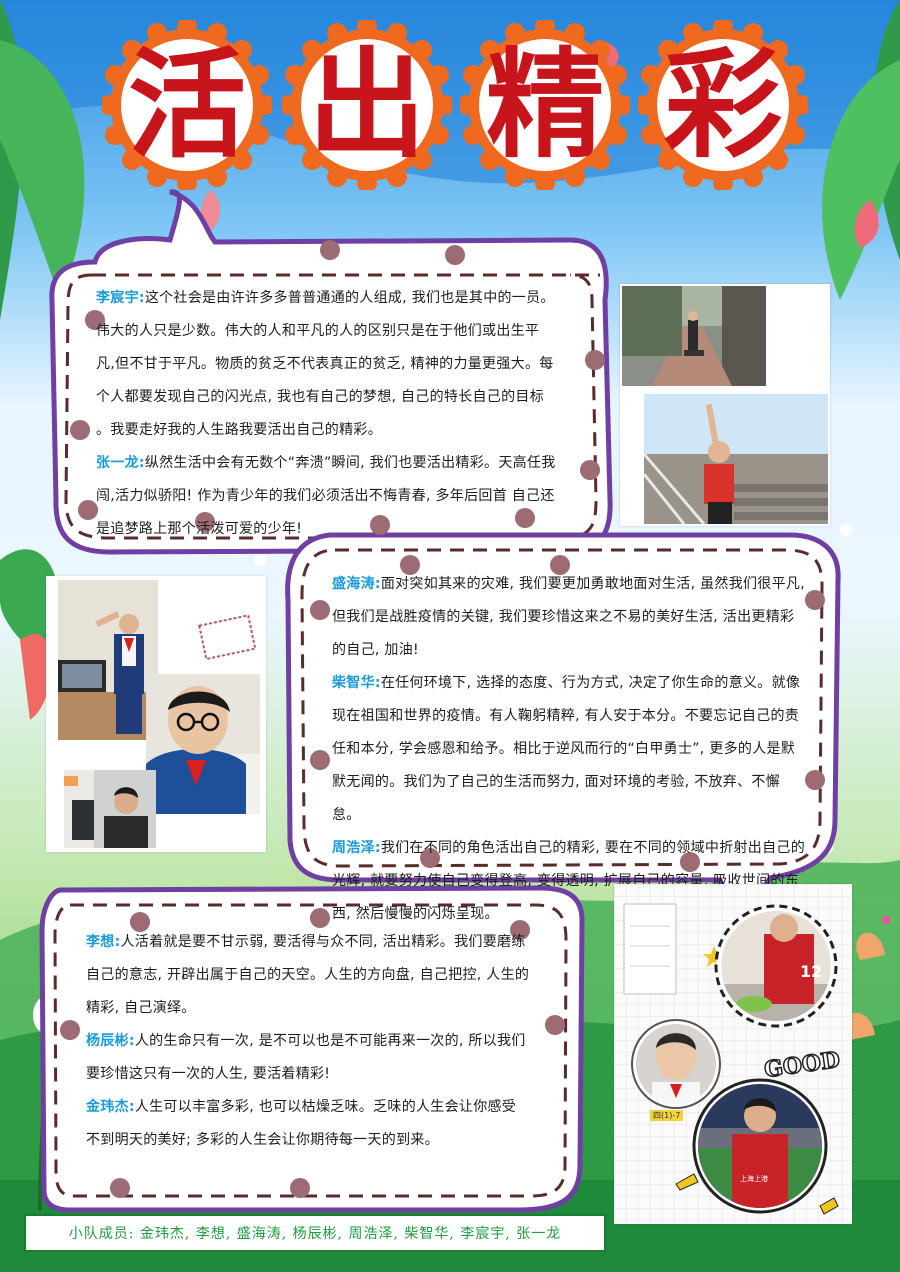 The height and width of the screenshot is (1272, 900). What do you see at coordinates (120, 298) in the screenshot?
I see `entry-author: 李宸宇:` at bounding box center [120, 298].